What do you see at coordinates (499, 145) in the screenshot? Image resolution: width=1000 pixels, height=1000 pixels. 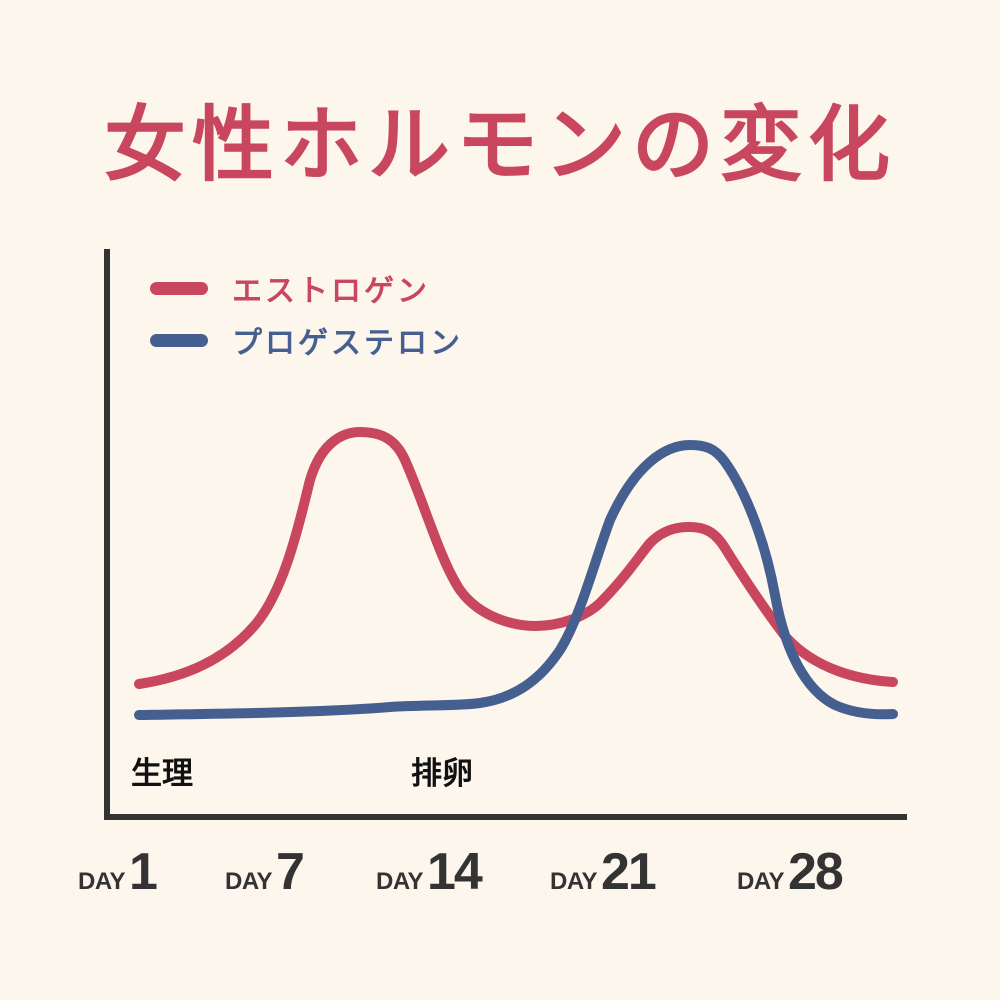 I see `chart-title: 女性ホルモンの変化` at bounding box center [499, 145].